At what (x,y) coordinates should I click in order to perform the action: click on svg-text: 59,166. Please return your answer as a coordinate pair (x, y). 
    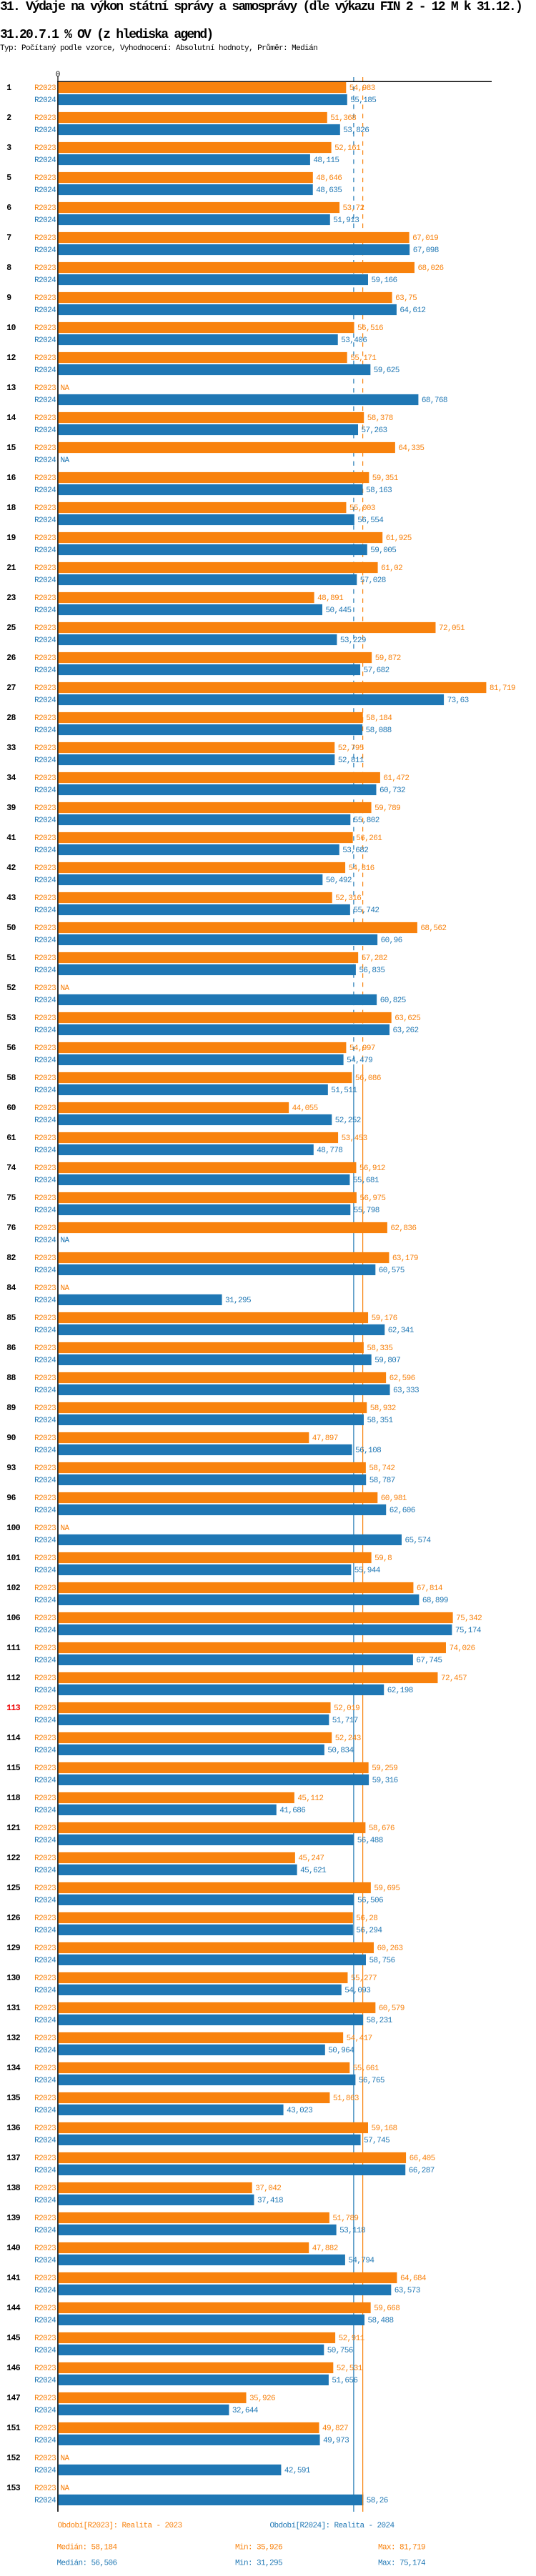
    Looking at the image, I should click on (385, 281).